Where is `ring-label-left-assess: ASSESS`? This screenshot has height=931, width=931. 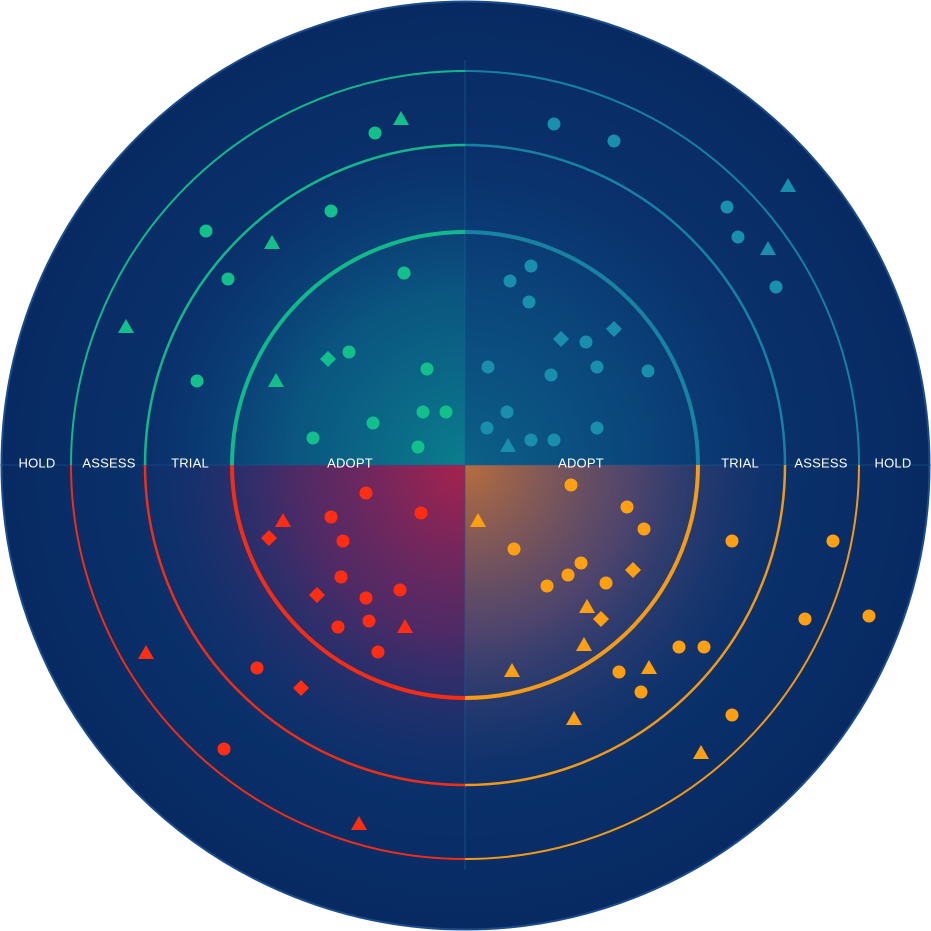
ring-label-left-assess: ASSESS is located at coordinates (108, 462).